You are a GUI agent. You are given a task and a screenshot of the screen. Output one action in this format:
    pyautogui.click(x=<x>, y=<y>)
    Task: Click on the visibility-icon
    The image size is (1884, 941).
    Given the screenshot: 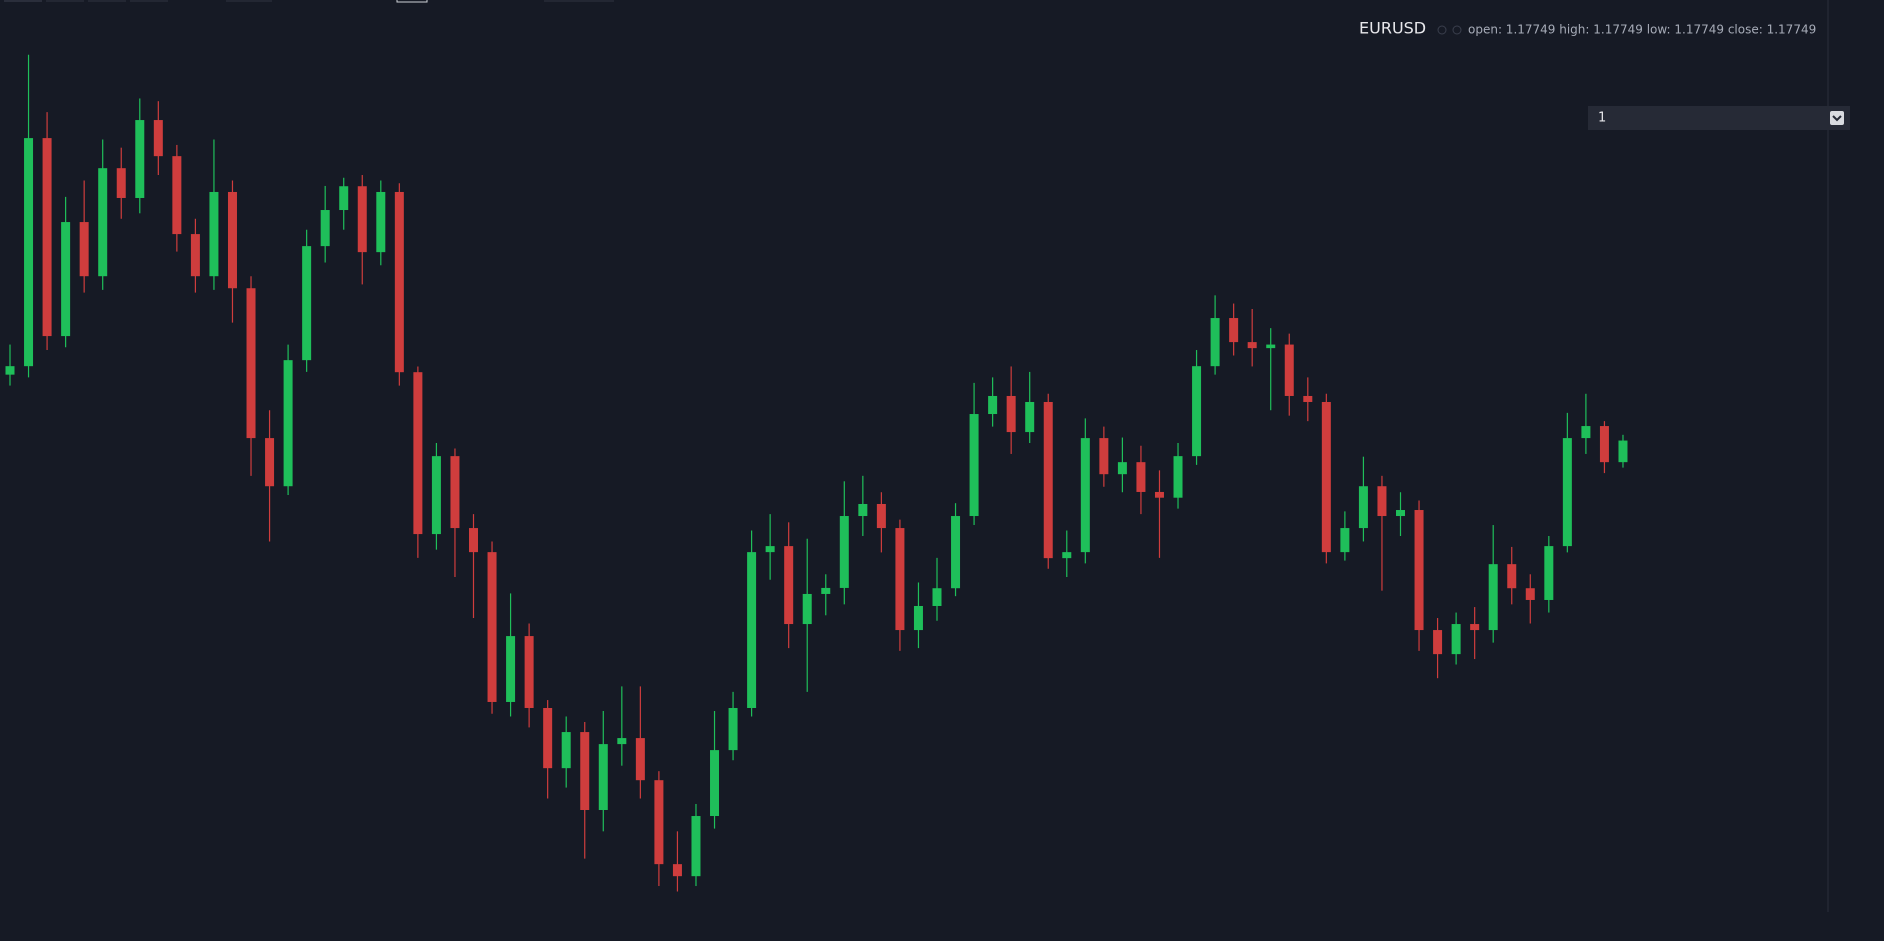 What is the action you would take?
    pyautogui.click(x=1442, y=30)
    